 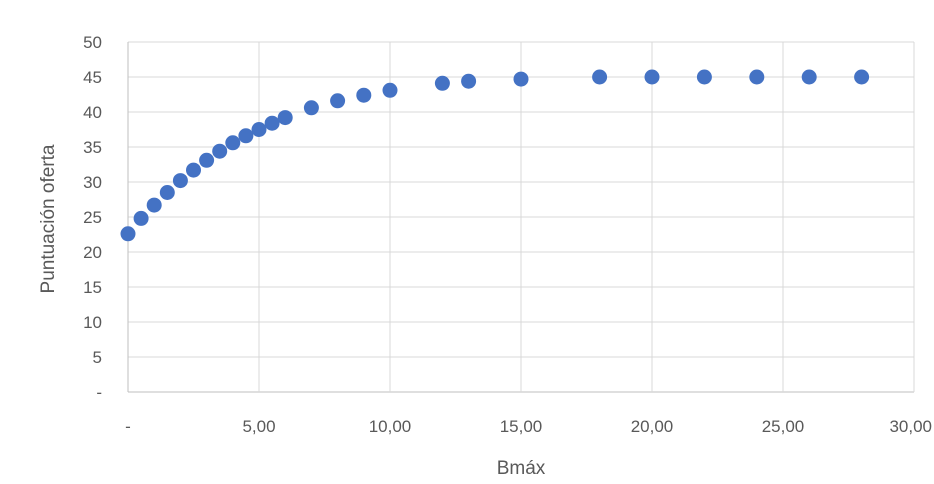 What do you see at coordinates (128, 426) in the screenshot?
I see `x-tick-label: -` at bounding box center [128, 426].